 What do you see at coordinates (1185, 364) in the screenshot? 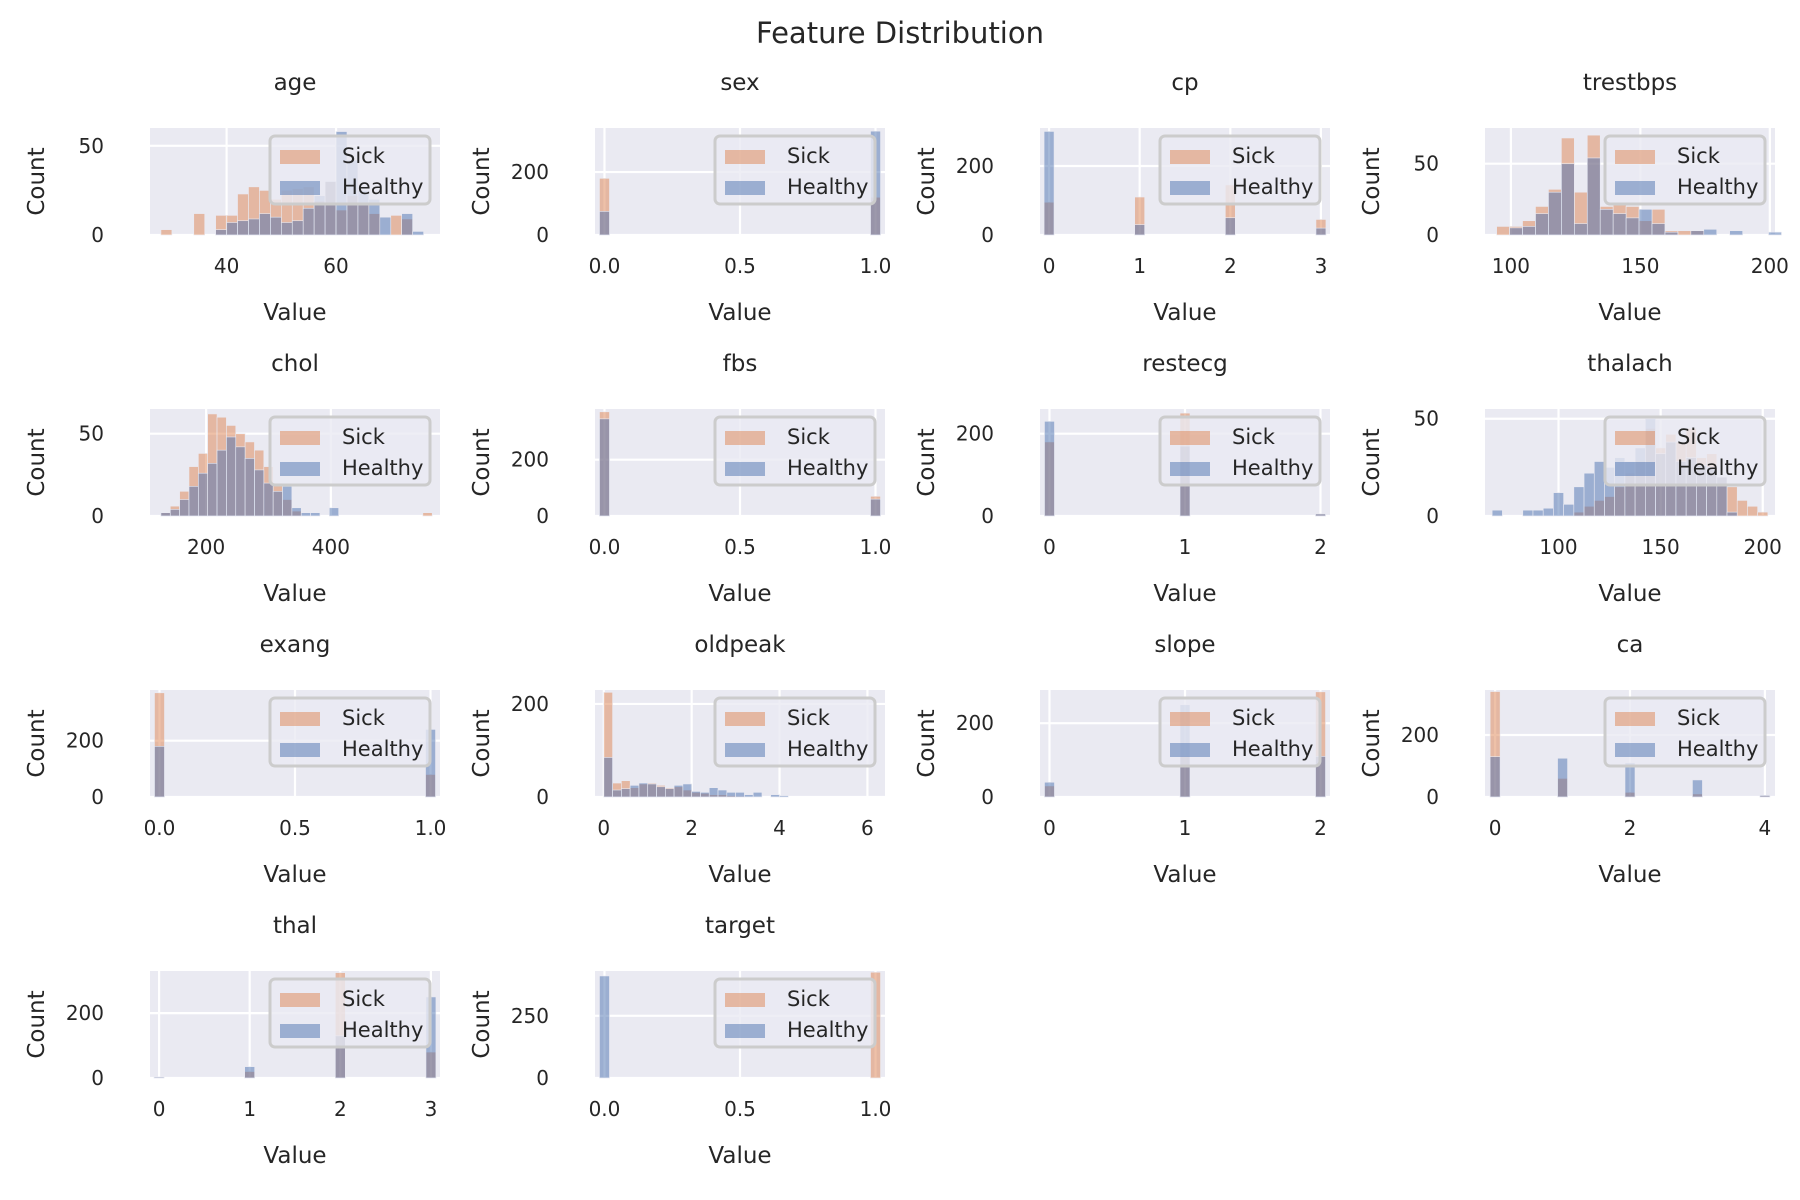
I see `subplot-title: restecg` at bounding box center [1185, 364].